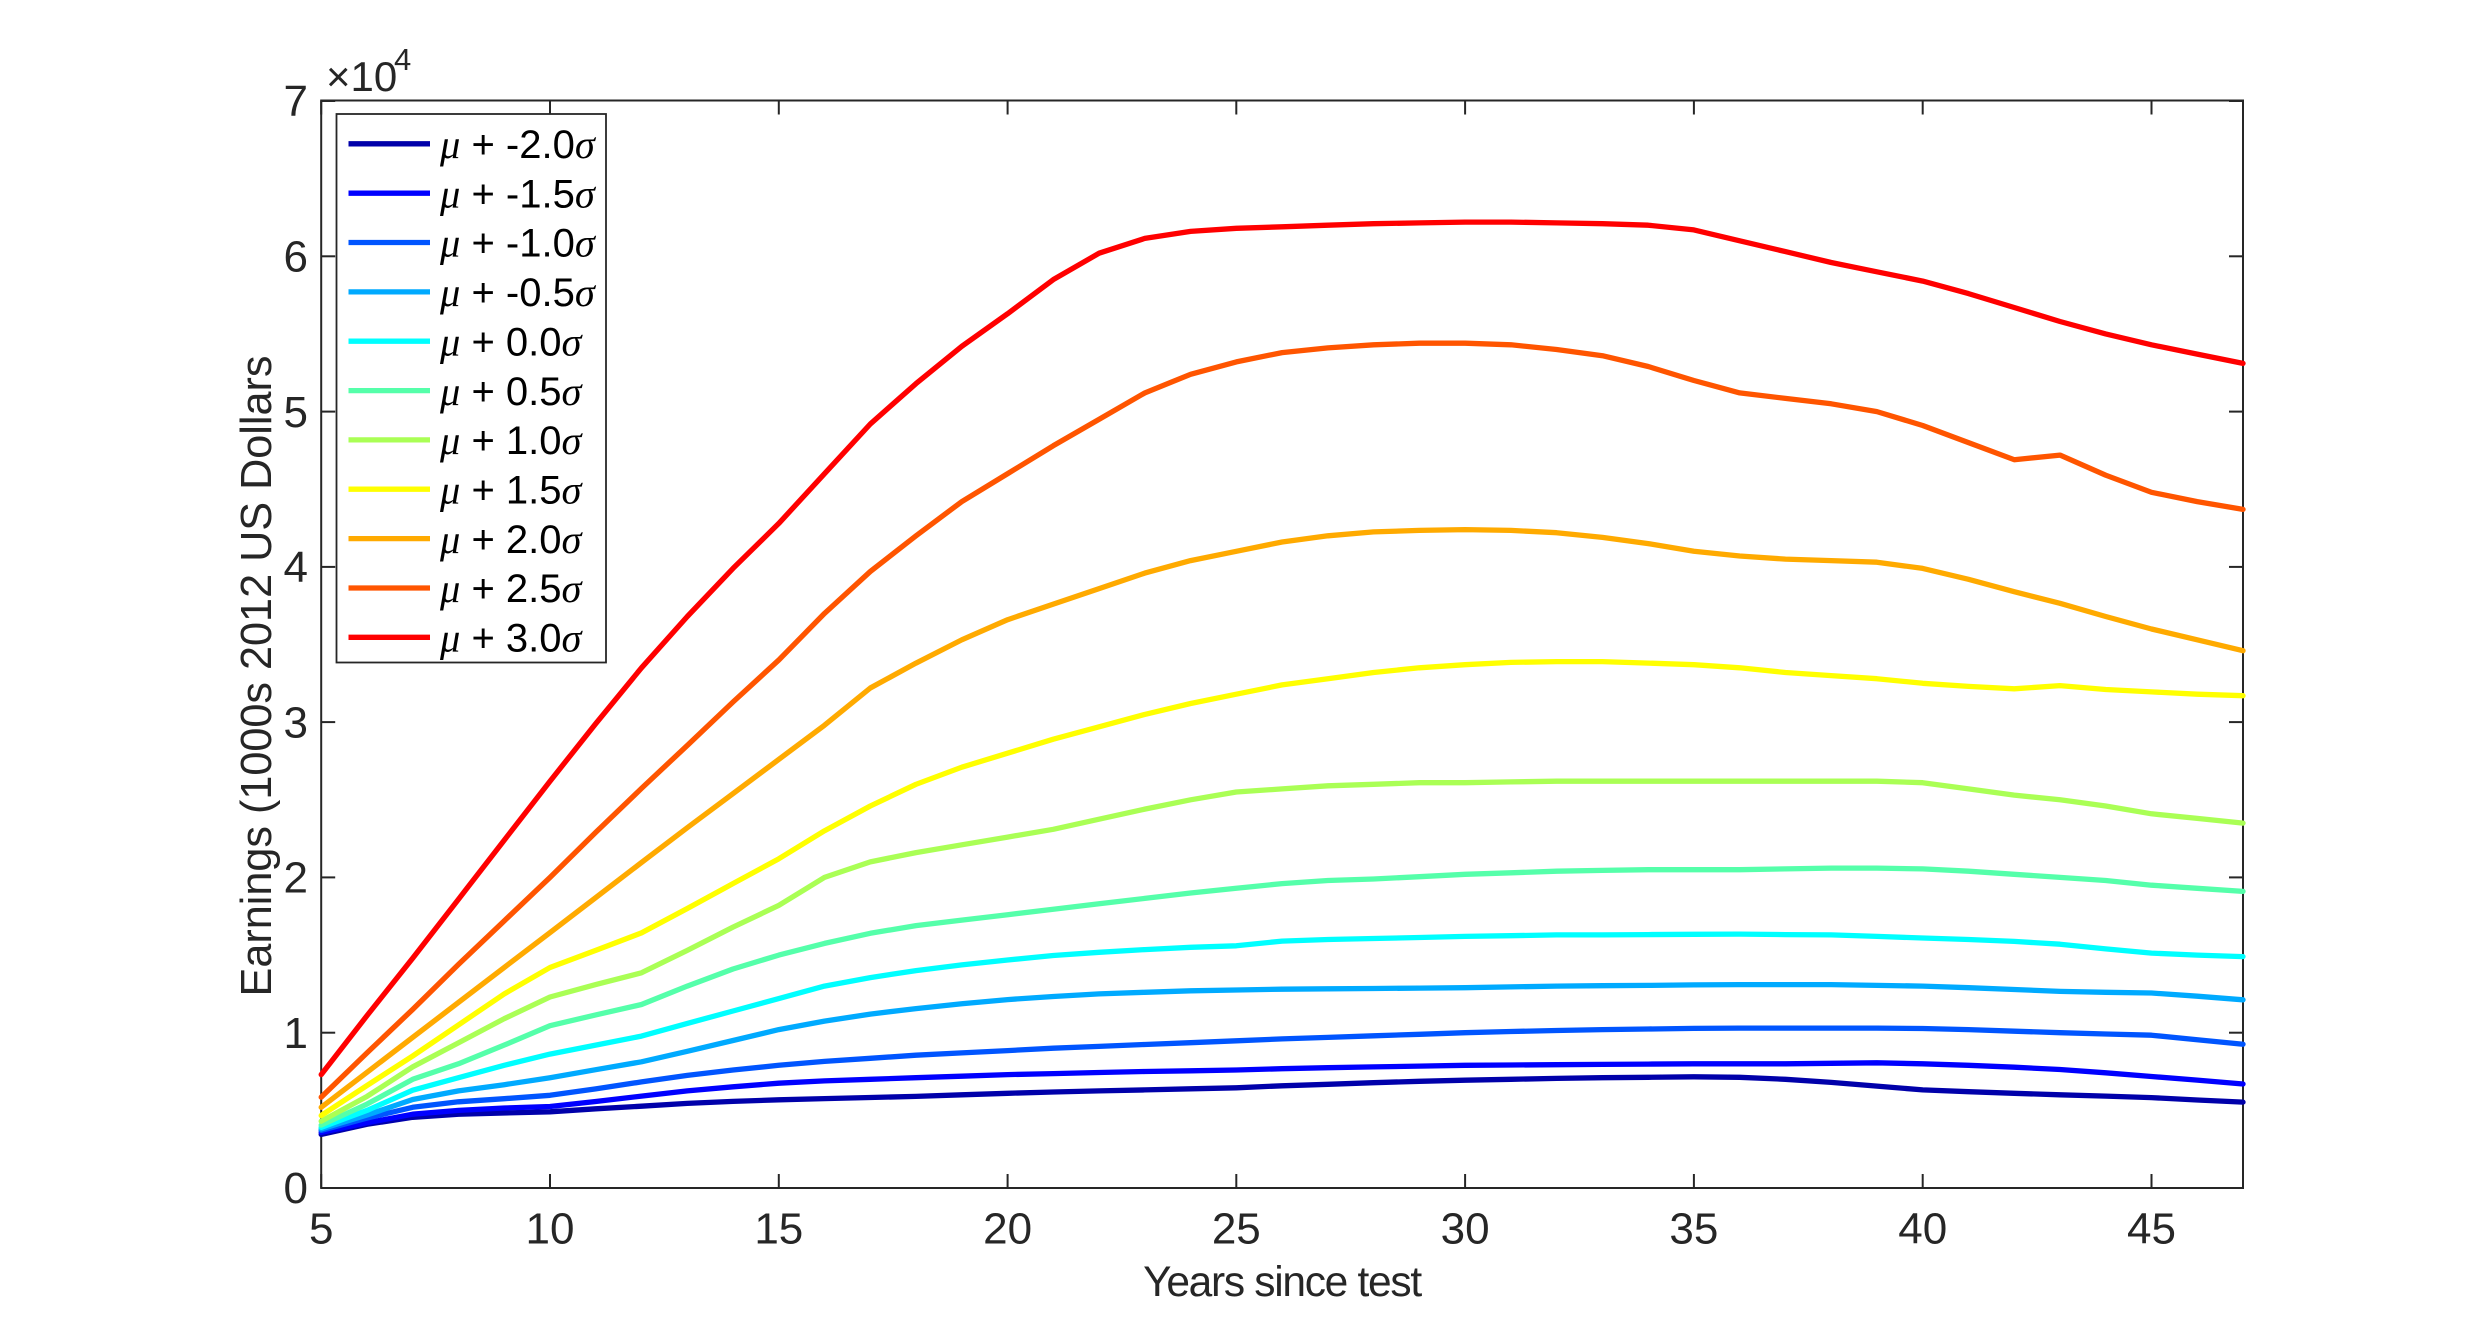 This screenshot has height=1337, width=2478. Describe the element at coordinates (518, 243) in the screenshot. I see `svg-text: μ + -1.0σ` at that location.